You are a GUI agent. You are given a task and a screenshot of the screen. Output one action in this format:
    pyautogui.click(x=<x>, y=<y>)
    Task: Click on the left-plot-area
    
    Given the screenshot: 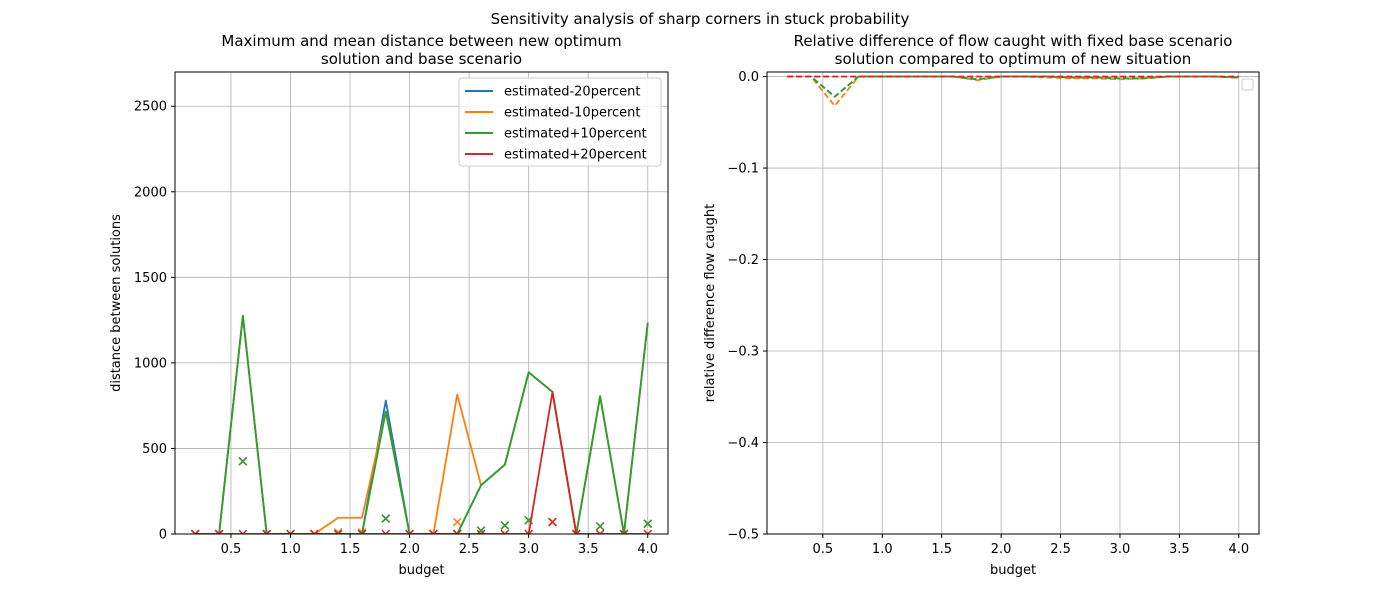 What is the action you would take?
    pyautogui.click(x=421, y=424)
    